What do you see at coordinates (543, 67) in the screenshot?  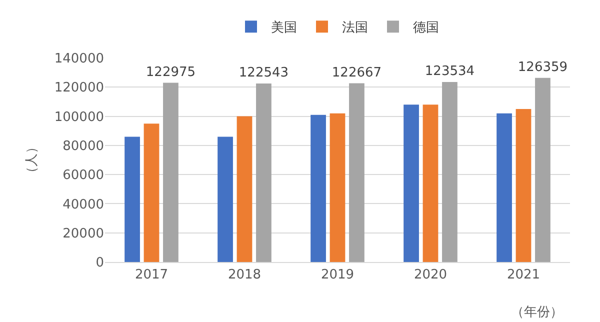 I see `data-label: 126359` at bounding box center [543, 67].